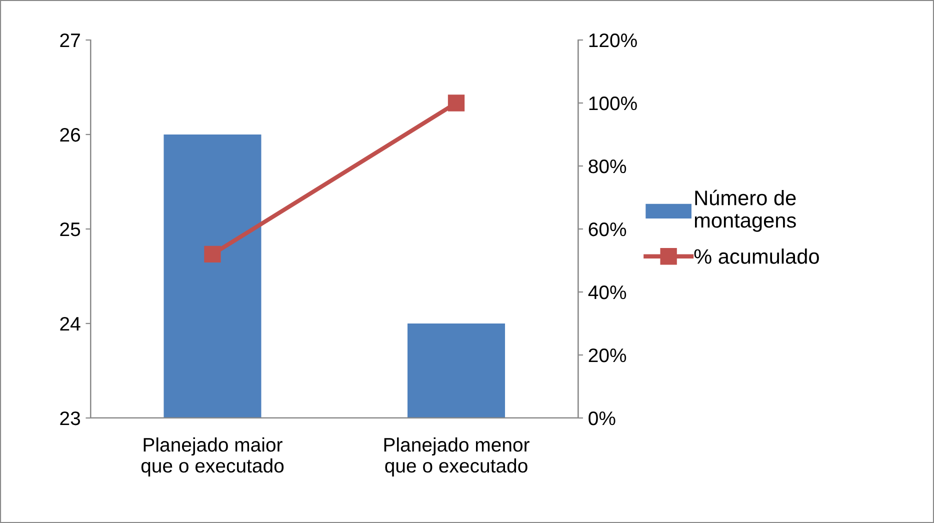 The width and height of the screenshot is (934, 523). What do you see at coordinates (745, 211) in the screenshot?
I see `legend-label: Número de montagens` at bounding box center [745, 211].